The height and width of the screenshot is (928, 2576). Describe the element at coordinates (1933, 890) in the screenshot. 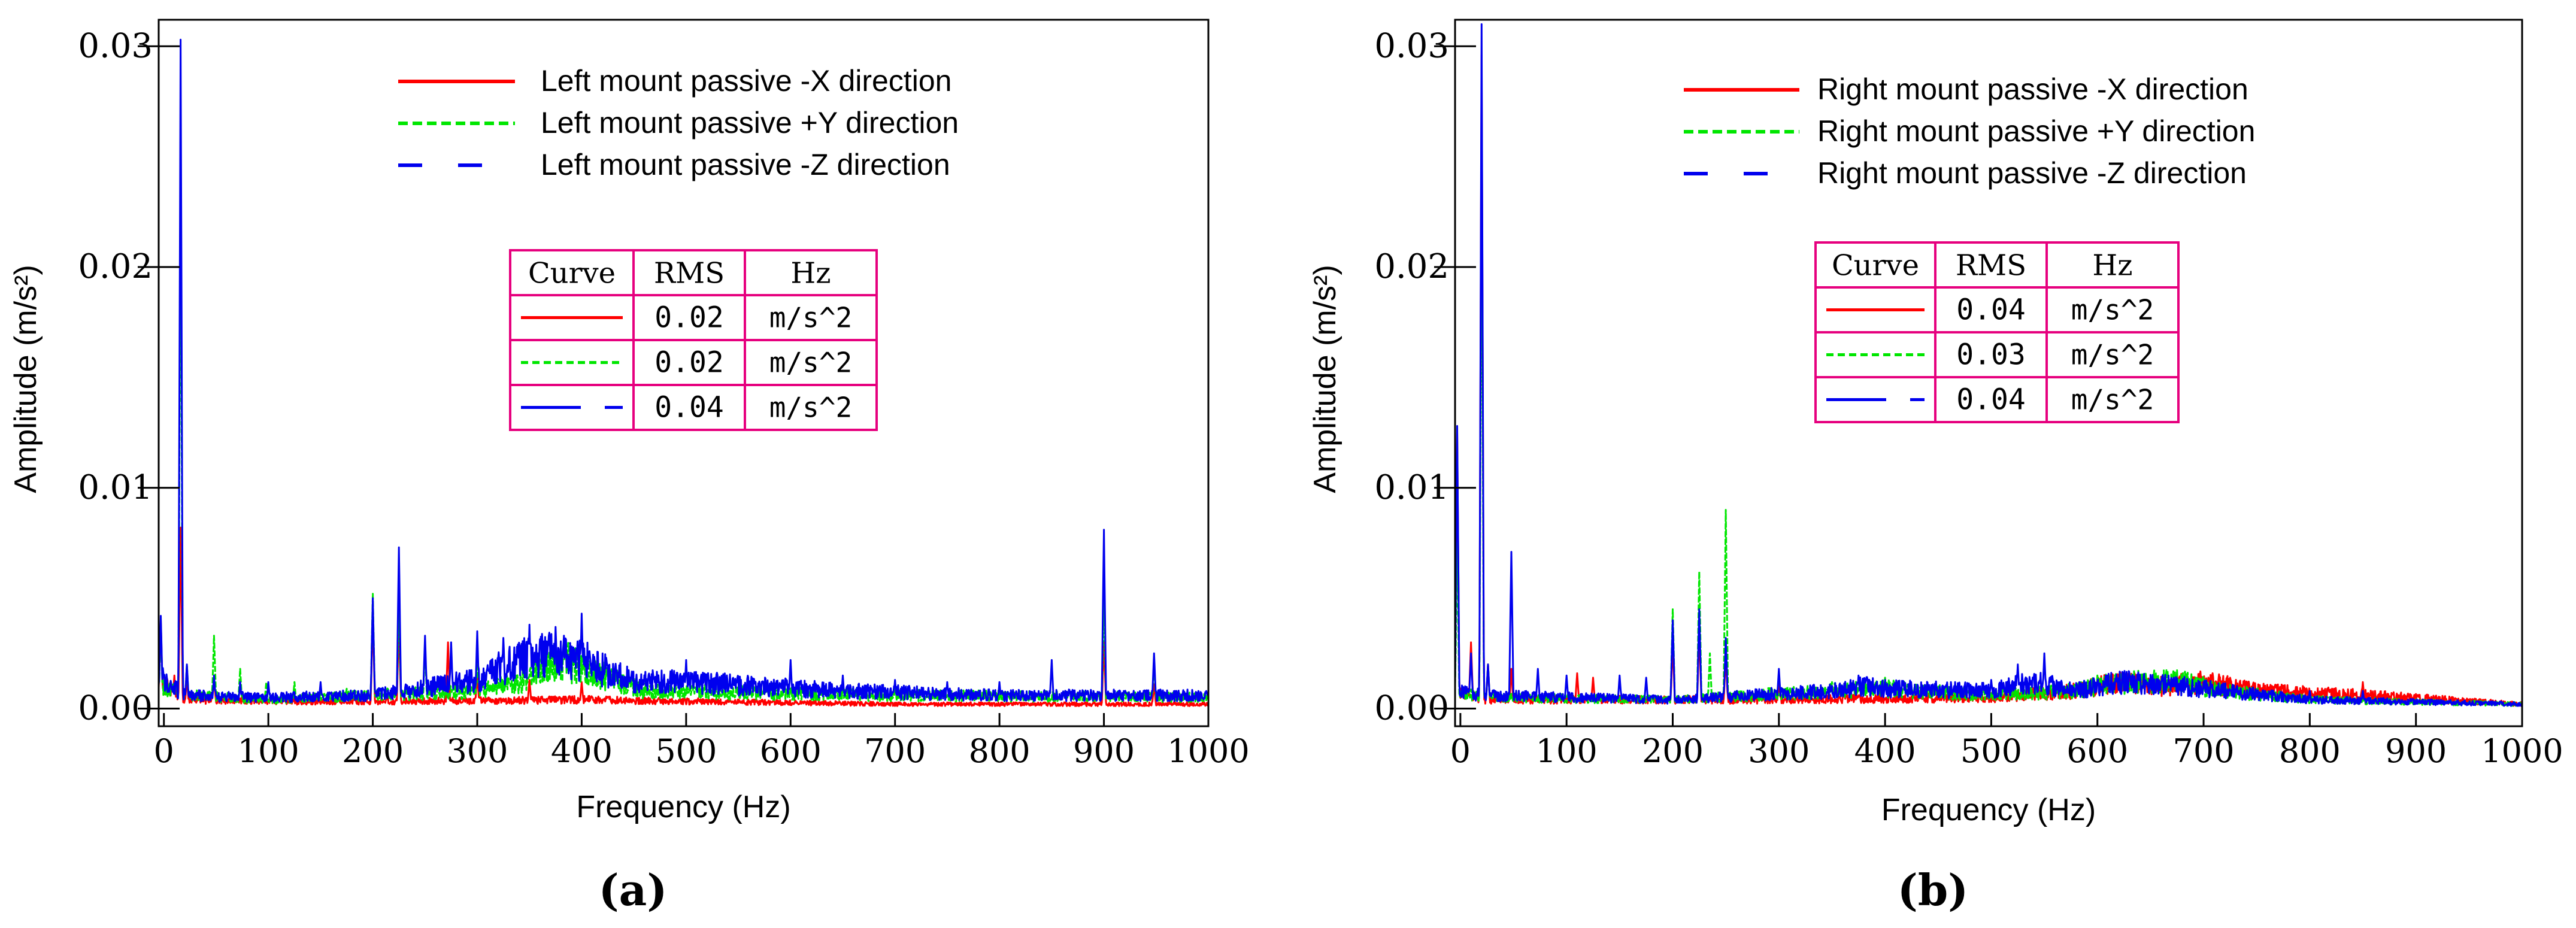

I see `panel-label: (b)` at that location.